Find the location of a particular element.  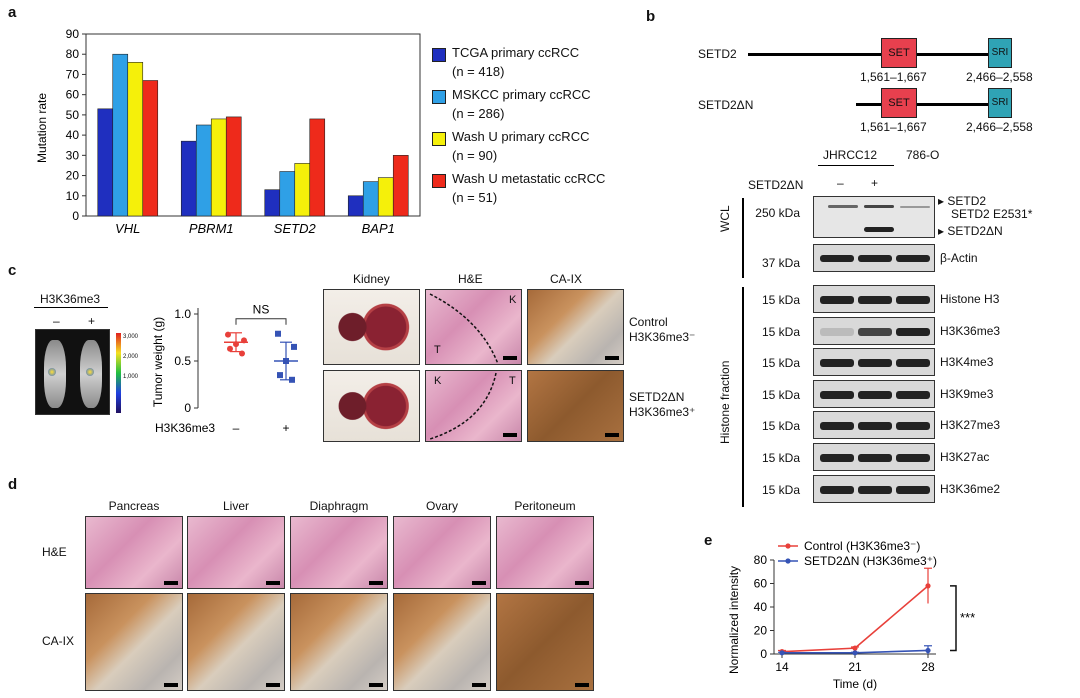

setd2dn-row-label: SETD2ΔN is located at coordinates (776, 185).